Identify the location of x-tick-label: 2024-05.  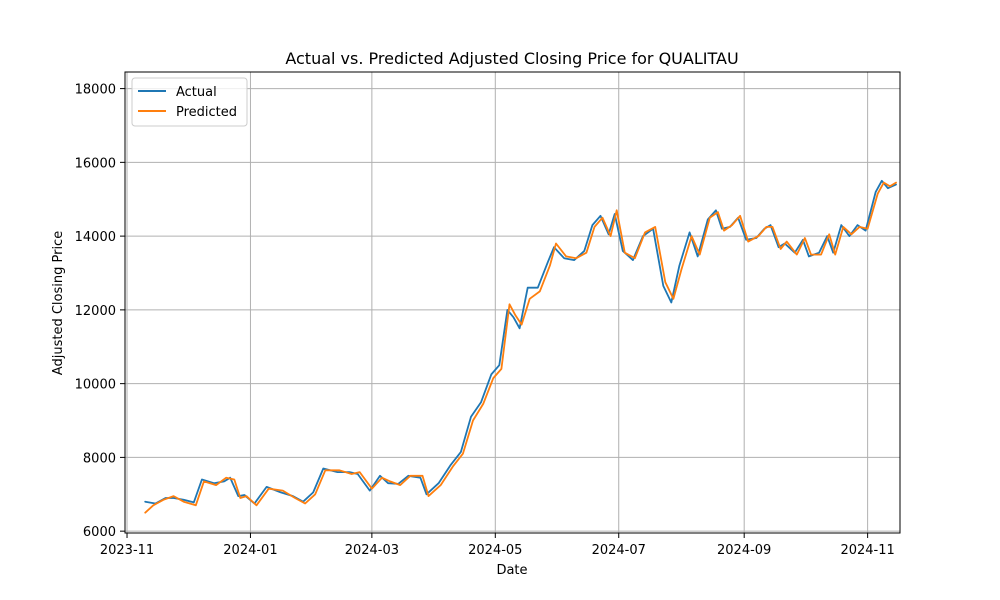
(495, 550).